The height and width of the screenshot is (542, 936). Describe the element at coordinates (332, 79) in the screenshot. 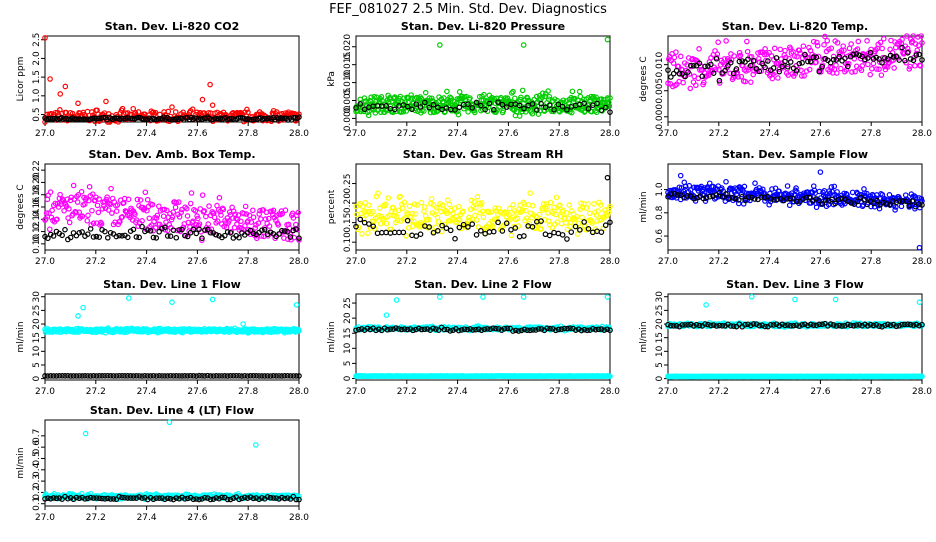

I see `y-axis-label: kPa` at that location.